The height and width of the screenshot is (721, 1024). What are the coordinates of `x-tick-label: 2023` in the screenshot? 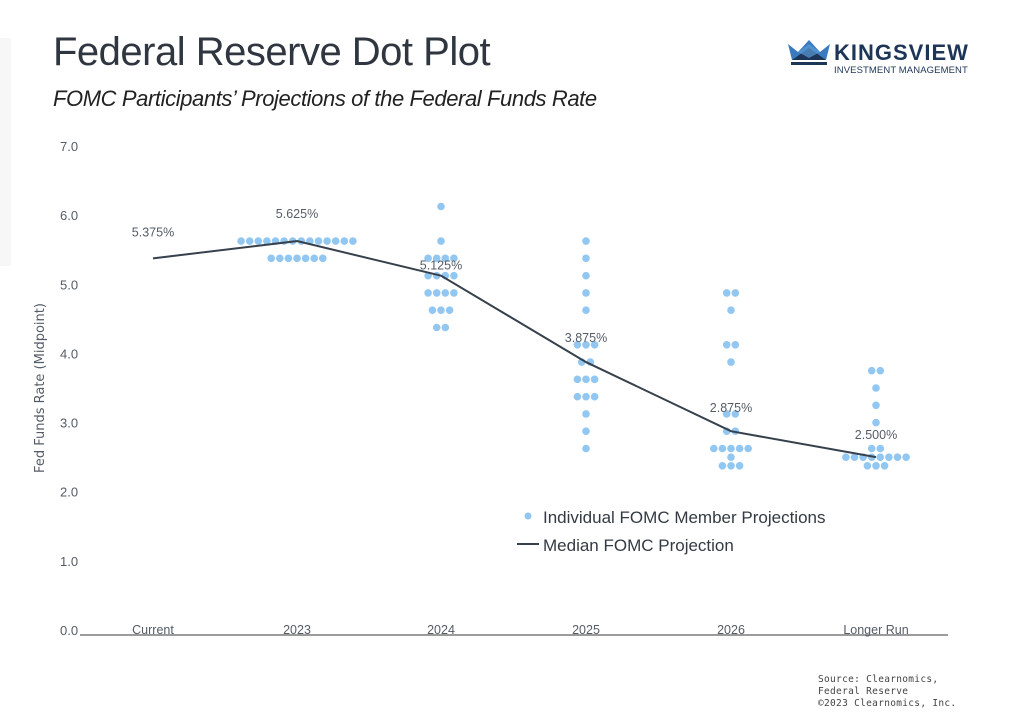 It's located at (297, 630).